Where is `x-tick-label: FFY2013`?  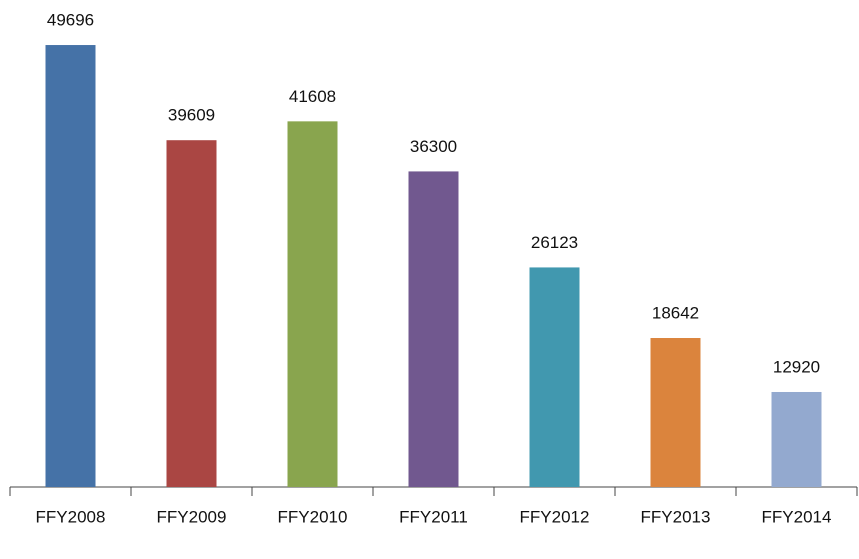 x-tick-label: FFY2013 is located at coordinates (676, 516).